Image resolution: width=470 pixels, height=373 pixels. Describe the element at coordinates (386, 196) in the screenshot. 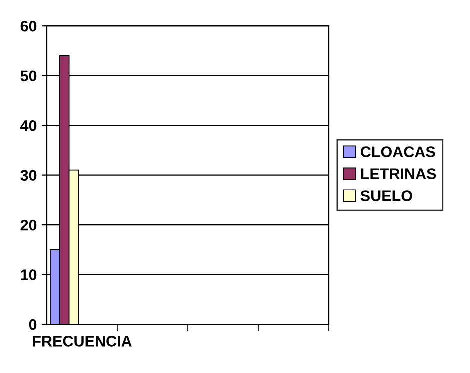

I see `legend-label: SUELO` at that location.